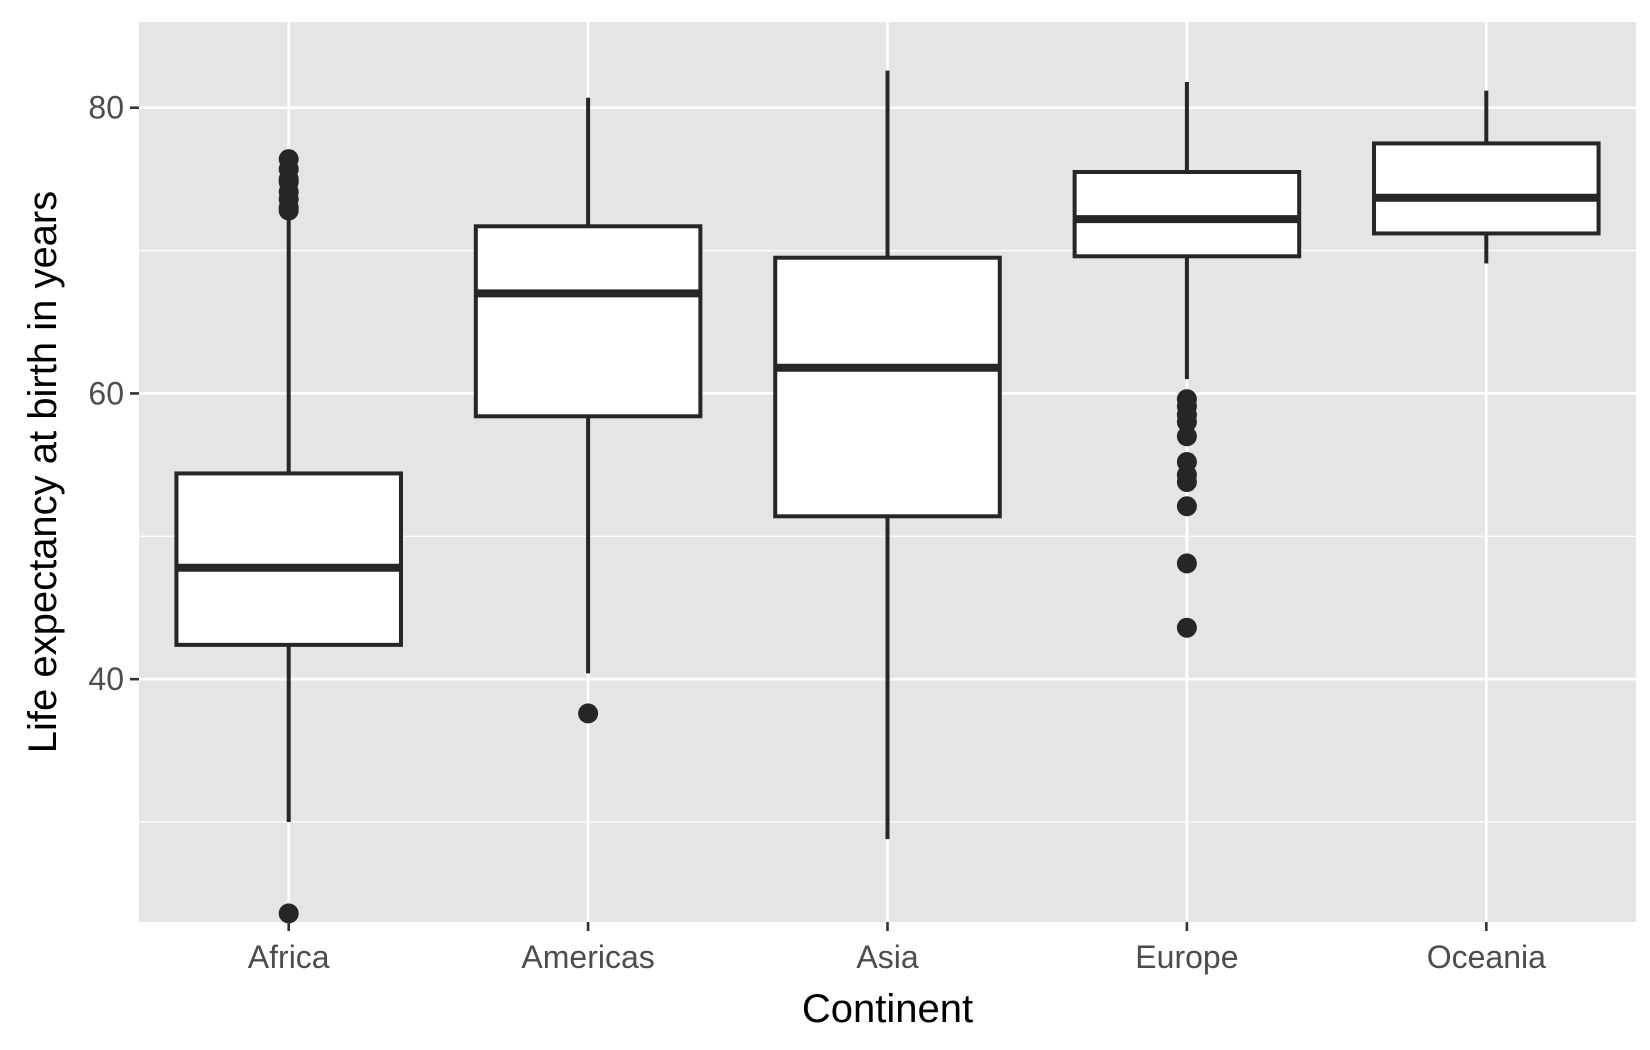  I want to click on box-group-americas, so click(588, 410).